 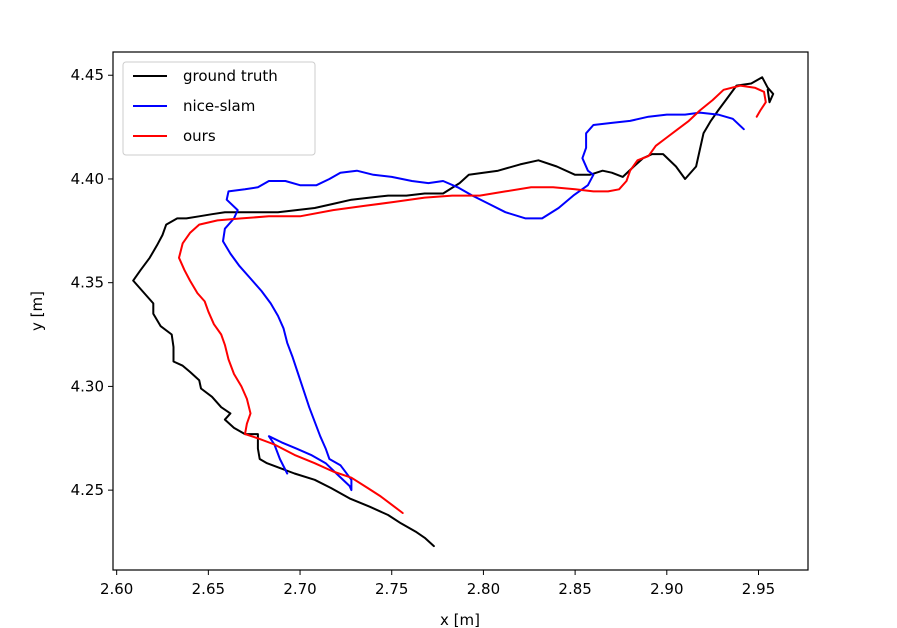 I want to click on x-tick-label: 2.65, so click(x=208, y=589).